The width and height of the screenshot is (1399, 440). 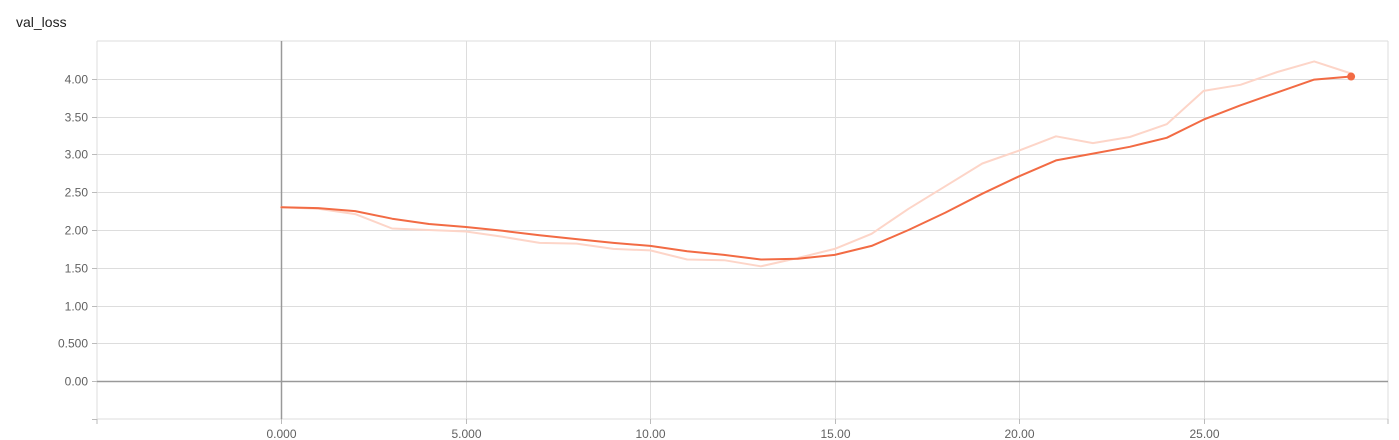 What do you see at coordinates (77, 382) in the screenshot?
I see `y-tick-label: 0.00` at bounding box center [77, 382].